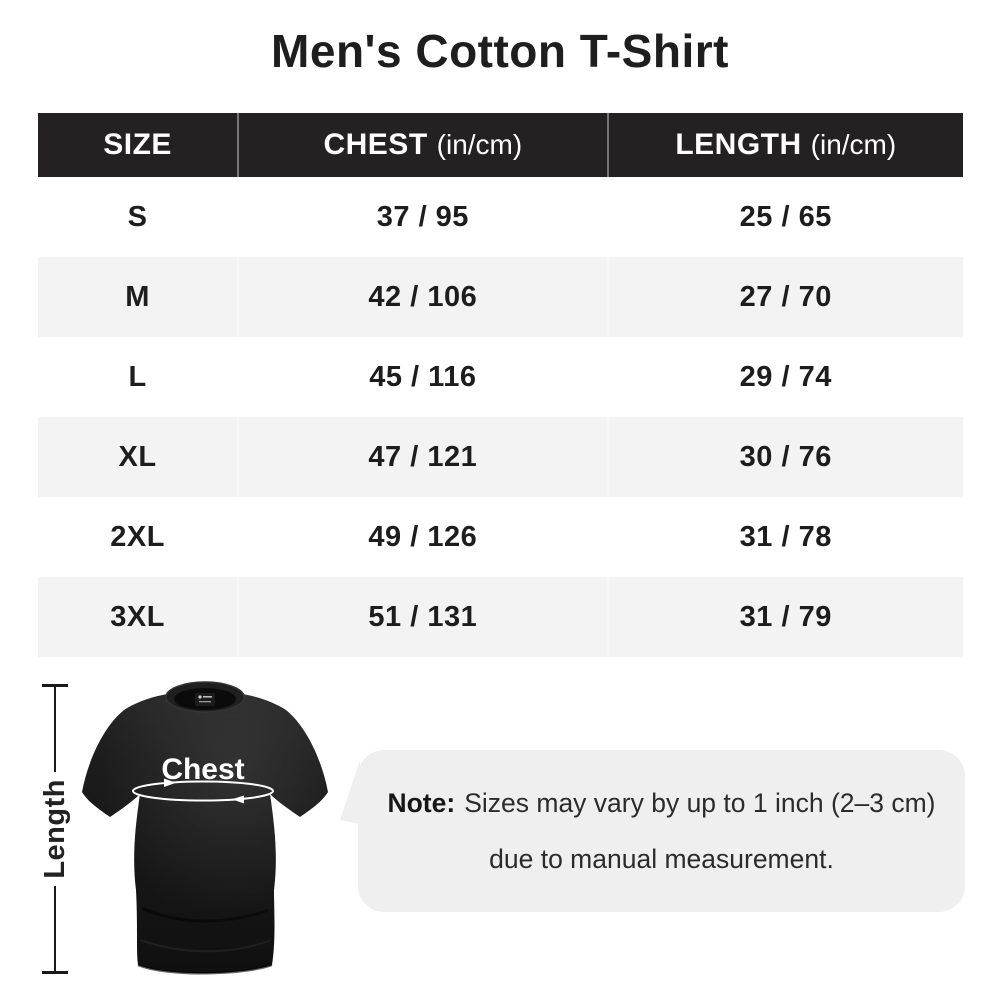 The width and height of the screenshot is (1000, 1000). What do you see at coordinates (137, 456) in the screenshot?
I see `size-cell: XL` at bounding box center [137, 456].